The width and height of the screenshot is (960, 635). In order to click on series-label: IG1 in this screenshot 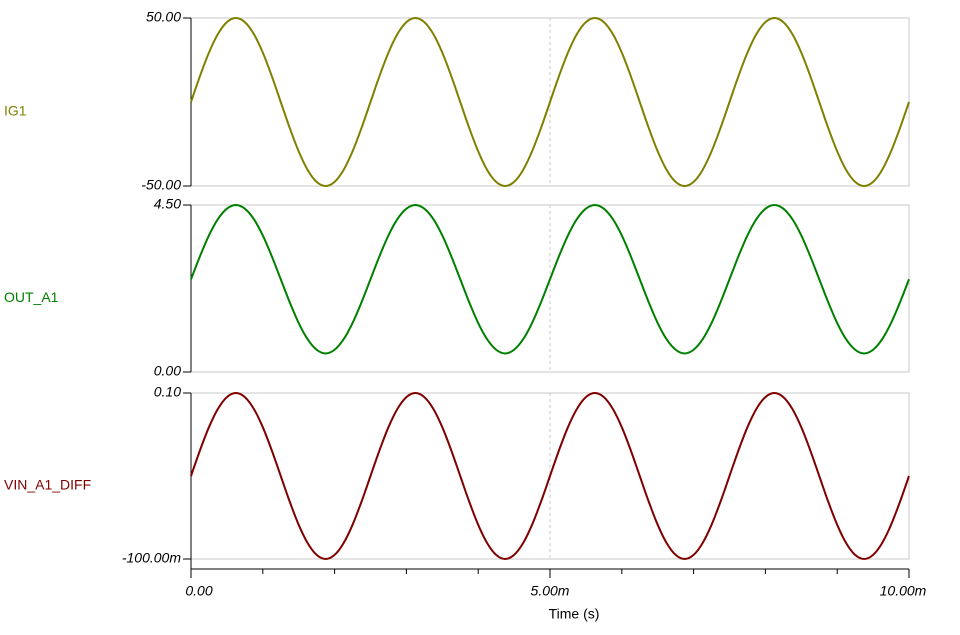, I will do `click(15, 111)`.